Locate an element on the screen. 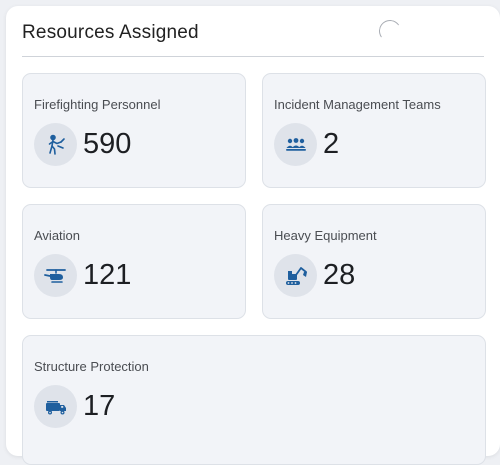  team-icon is located at coordinates (295, 144).